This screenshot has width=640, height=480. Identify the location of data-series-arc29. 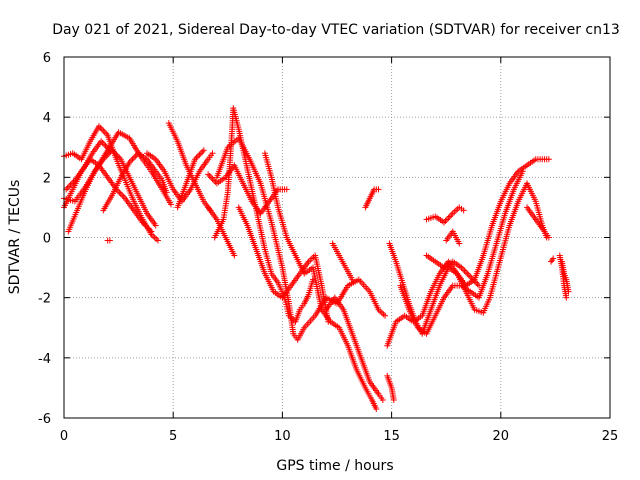
(563, 276).